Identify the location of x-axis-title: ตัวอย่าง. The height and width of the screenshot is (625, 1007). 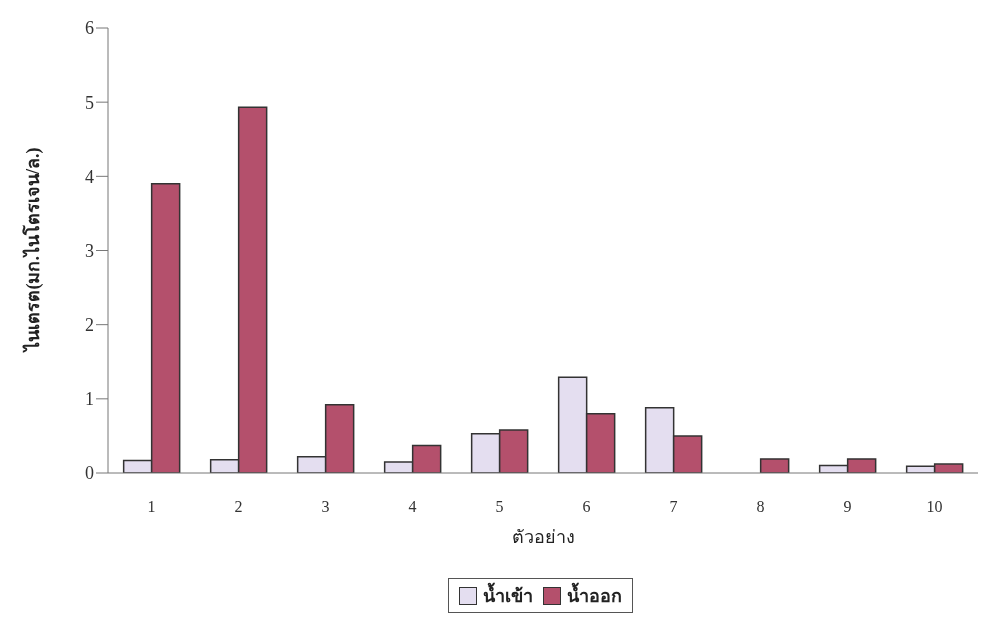
(543, 537).